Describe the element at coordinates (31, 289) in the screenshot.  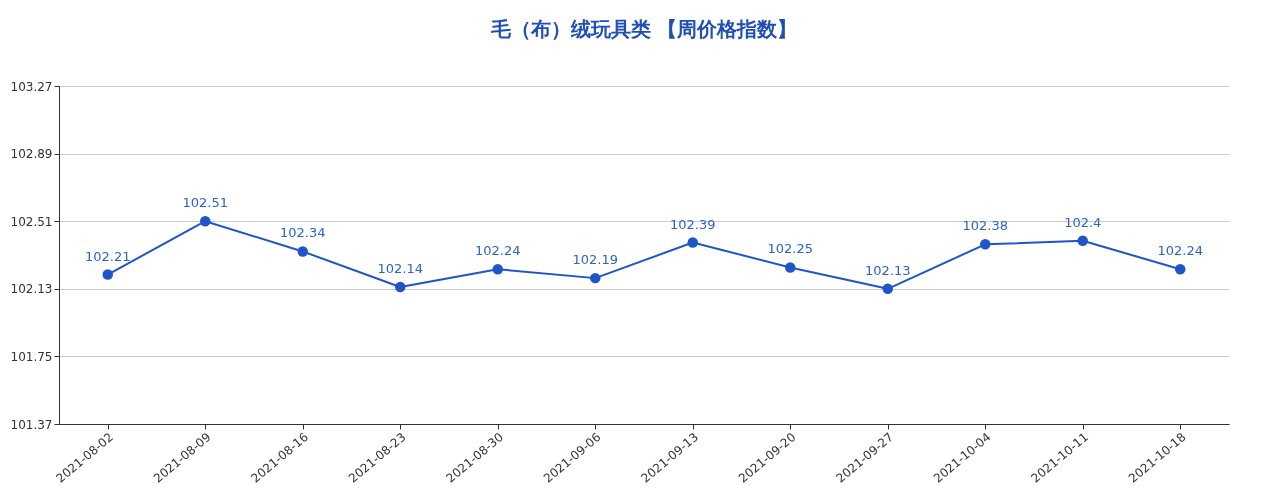
I see `y-tick-label: 102.13` at that location.